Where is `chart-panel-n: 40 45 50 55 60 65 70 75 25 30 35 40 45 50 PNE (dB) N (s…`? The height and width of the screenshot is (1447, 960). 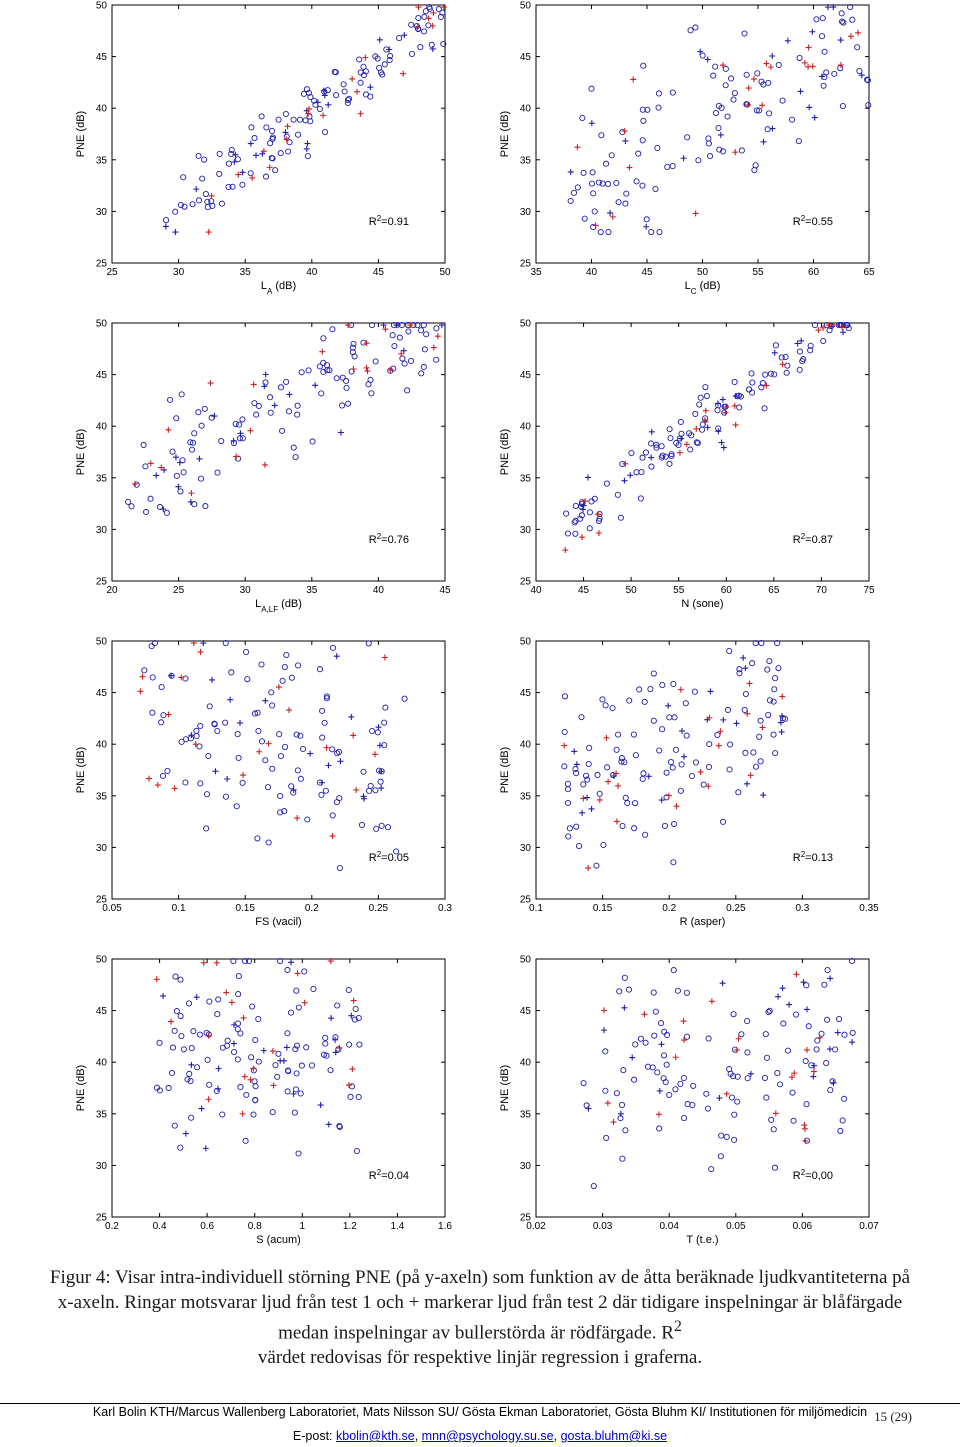
chart-panel-n: 40 45 50 55 60 65 70 75 25 30 35 40 45 50 PNE (dB) N (s… is located at coordinates (684, 468).